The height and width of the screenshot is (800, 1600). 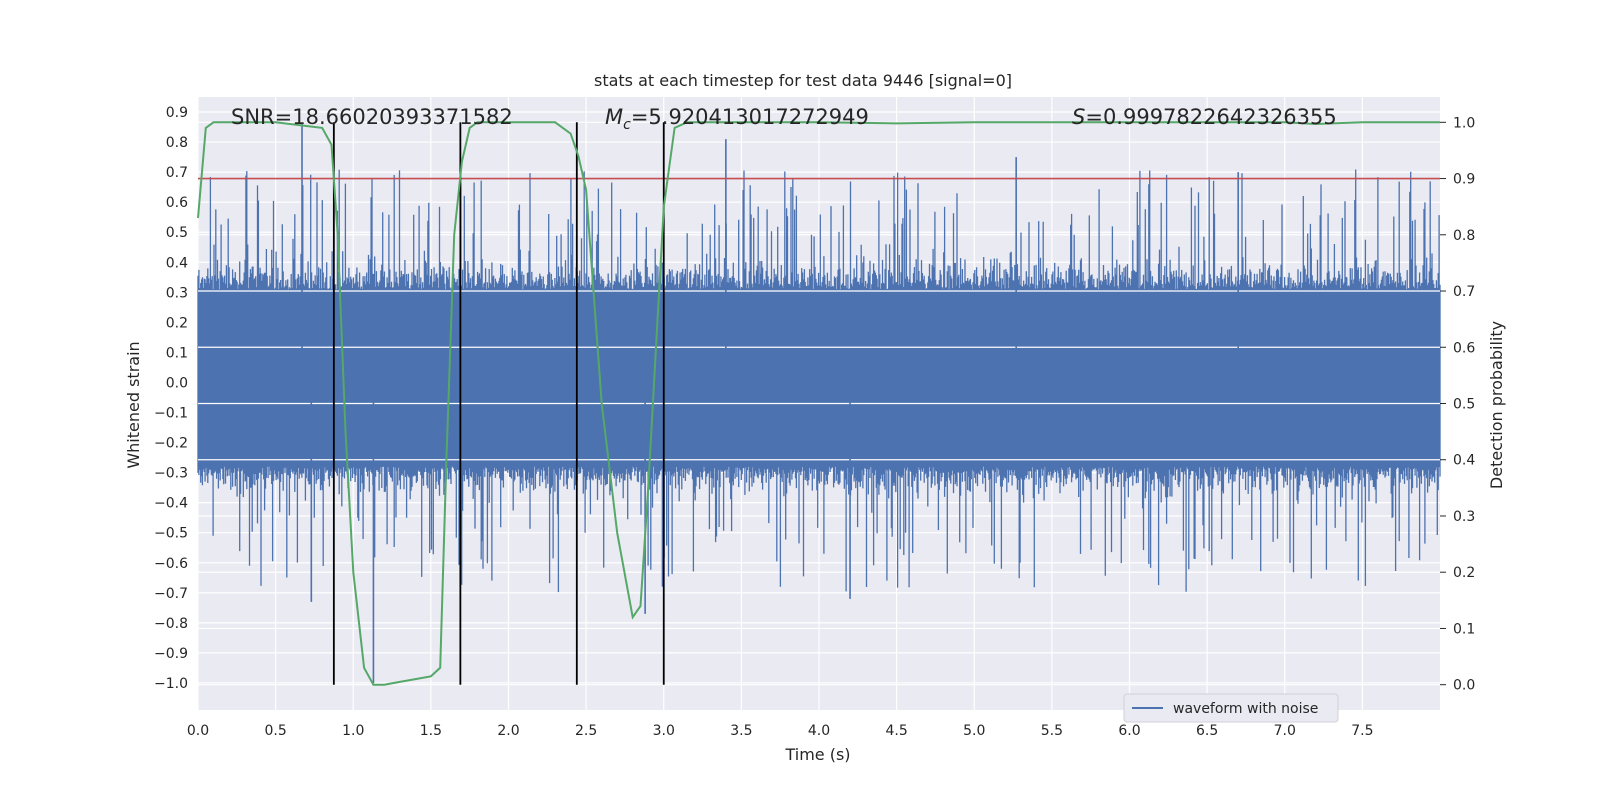 I want to click on y-axis-label: Whitened strain, so click(x=133, y=404).